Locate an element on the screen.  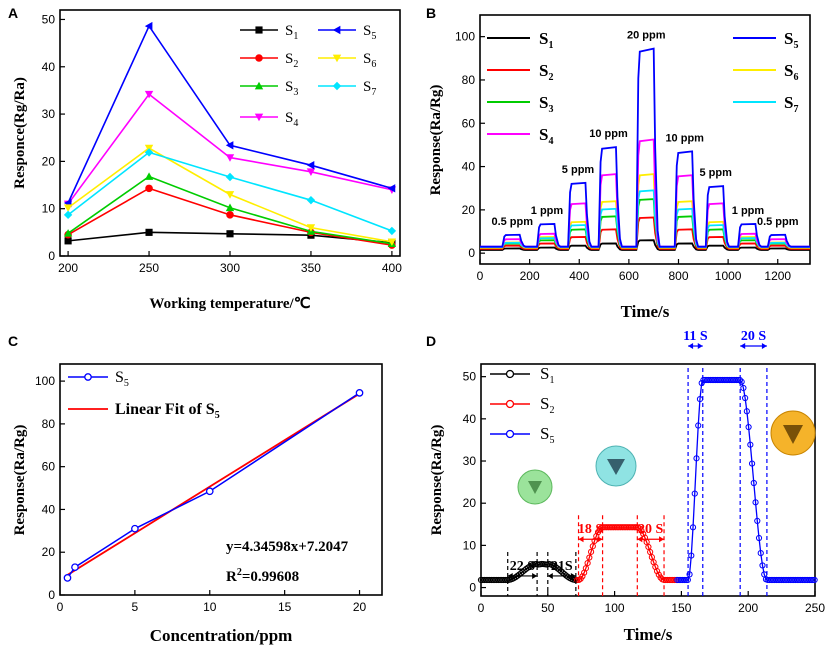
x-tick-label: 350 is located at coordinates (311, 268).